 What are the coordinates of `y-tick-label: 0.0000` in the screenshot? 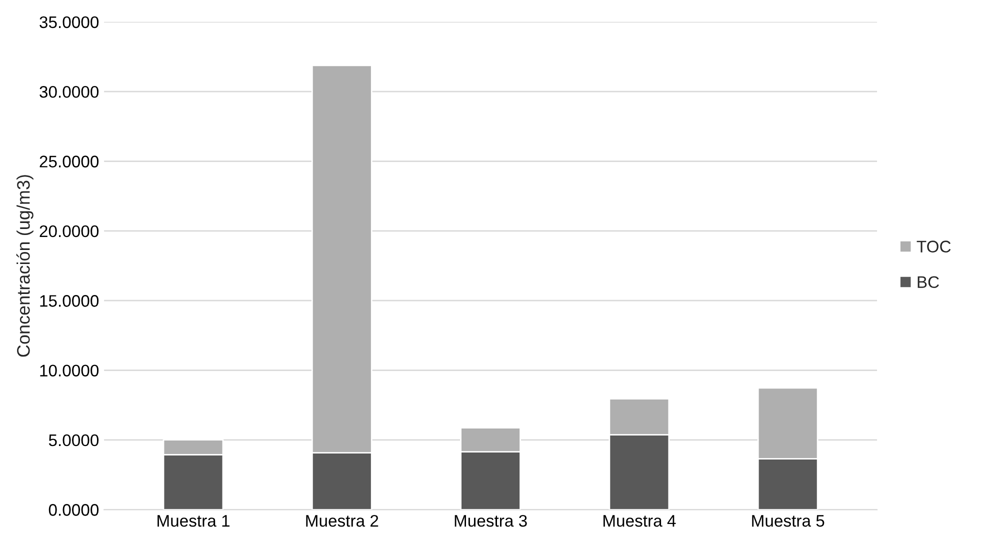 It's located at (73, 510).